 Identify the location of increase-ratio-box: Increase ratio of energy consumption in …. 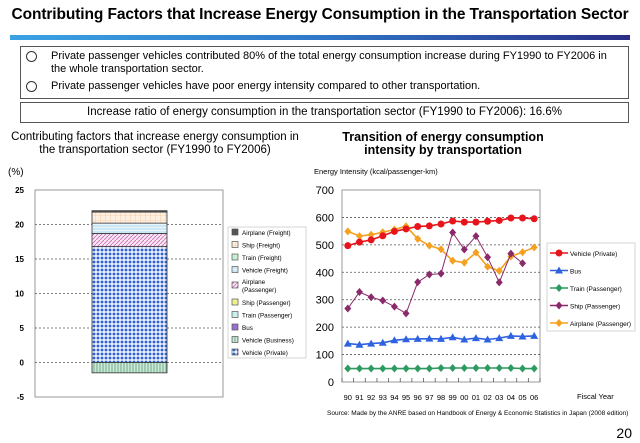
(324, 112).